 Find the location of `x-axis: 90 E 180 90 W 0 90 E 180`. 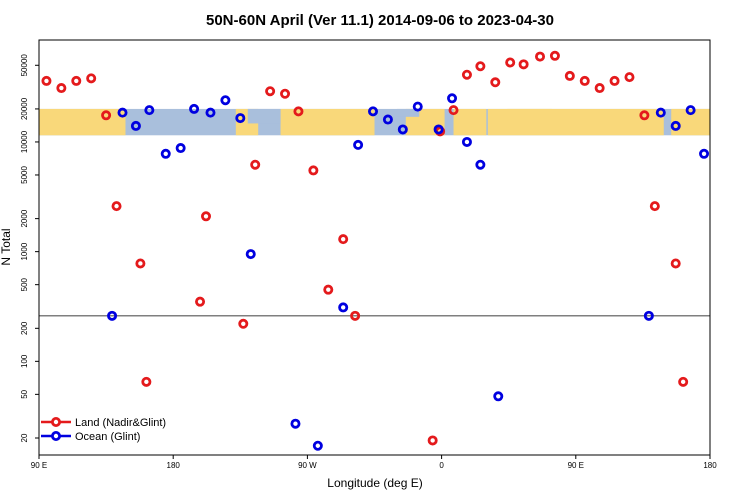

x-axis: 90 E 180 90 W 0 90 E 180 is located at coordinates (374, 462).